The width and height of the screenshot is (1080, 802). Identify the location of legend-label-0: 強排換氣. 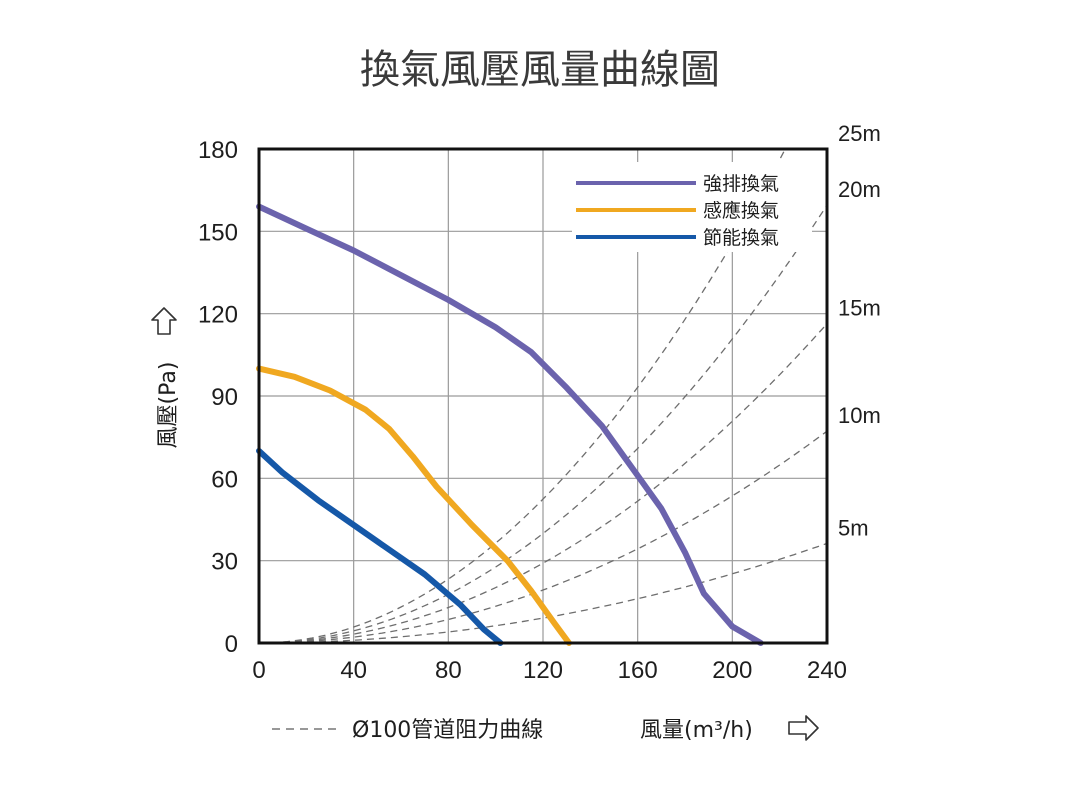
(741, 184).